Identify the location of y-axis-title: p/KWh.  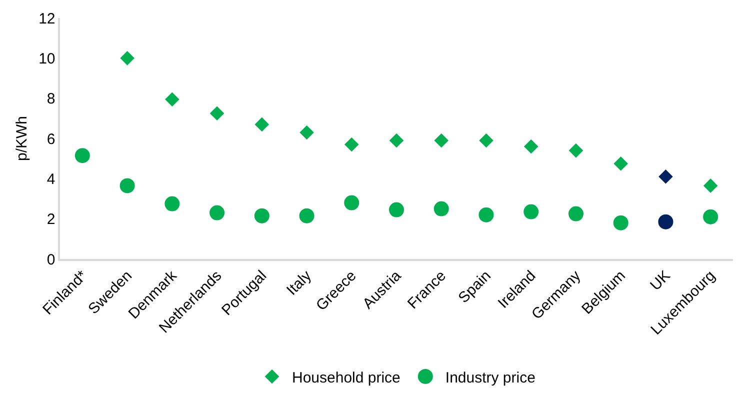
(21, 139).